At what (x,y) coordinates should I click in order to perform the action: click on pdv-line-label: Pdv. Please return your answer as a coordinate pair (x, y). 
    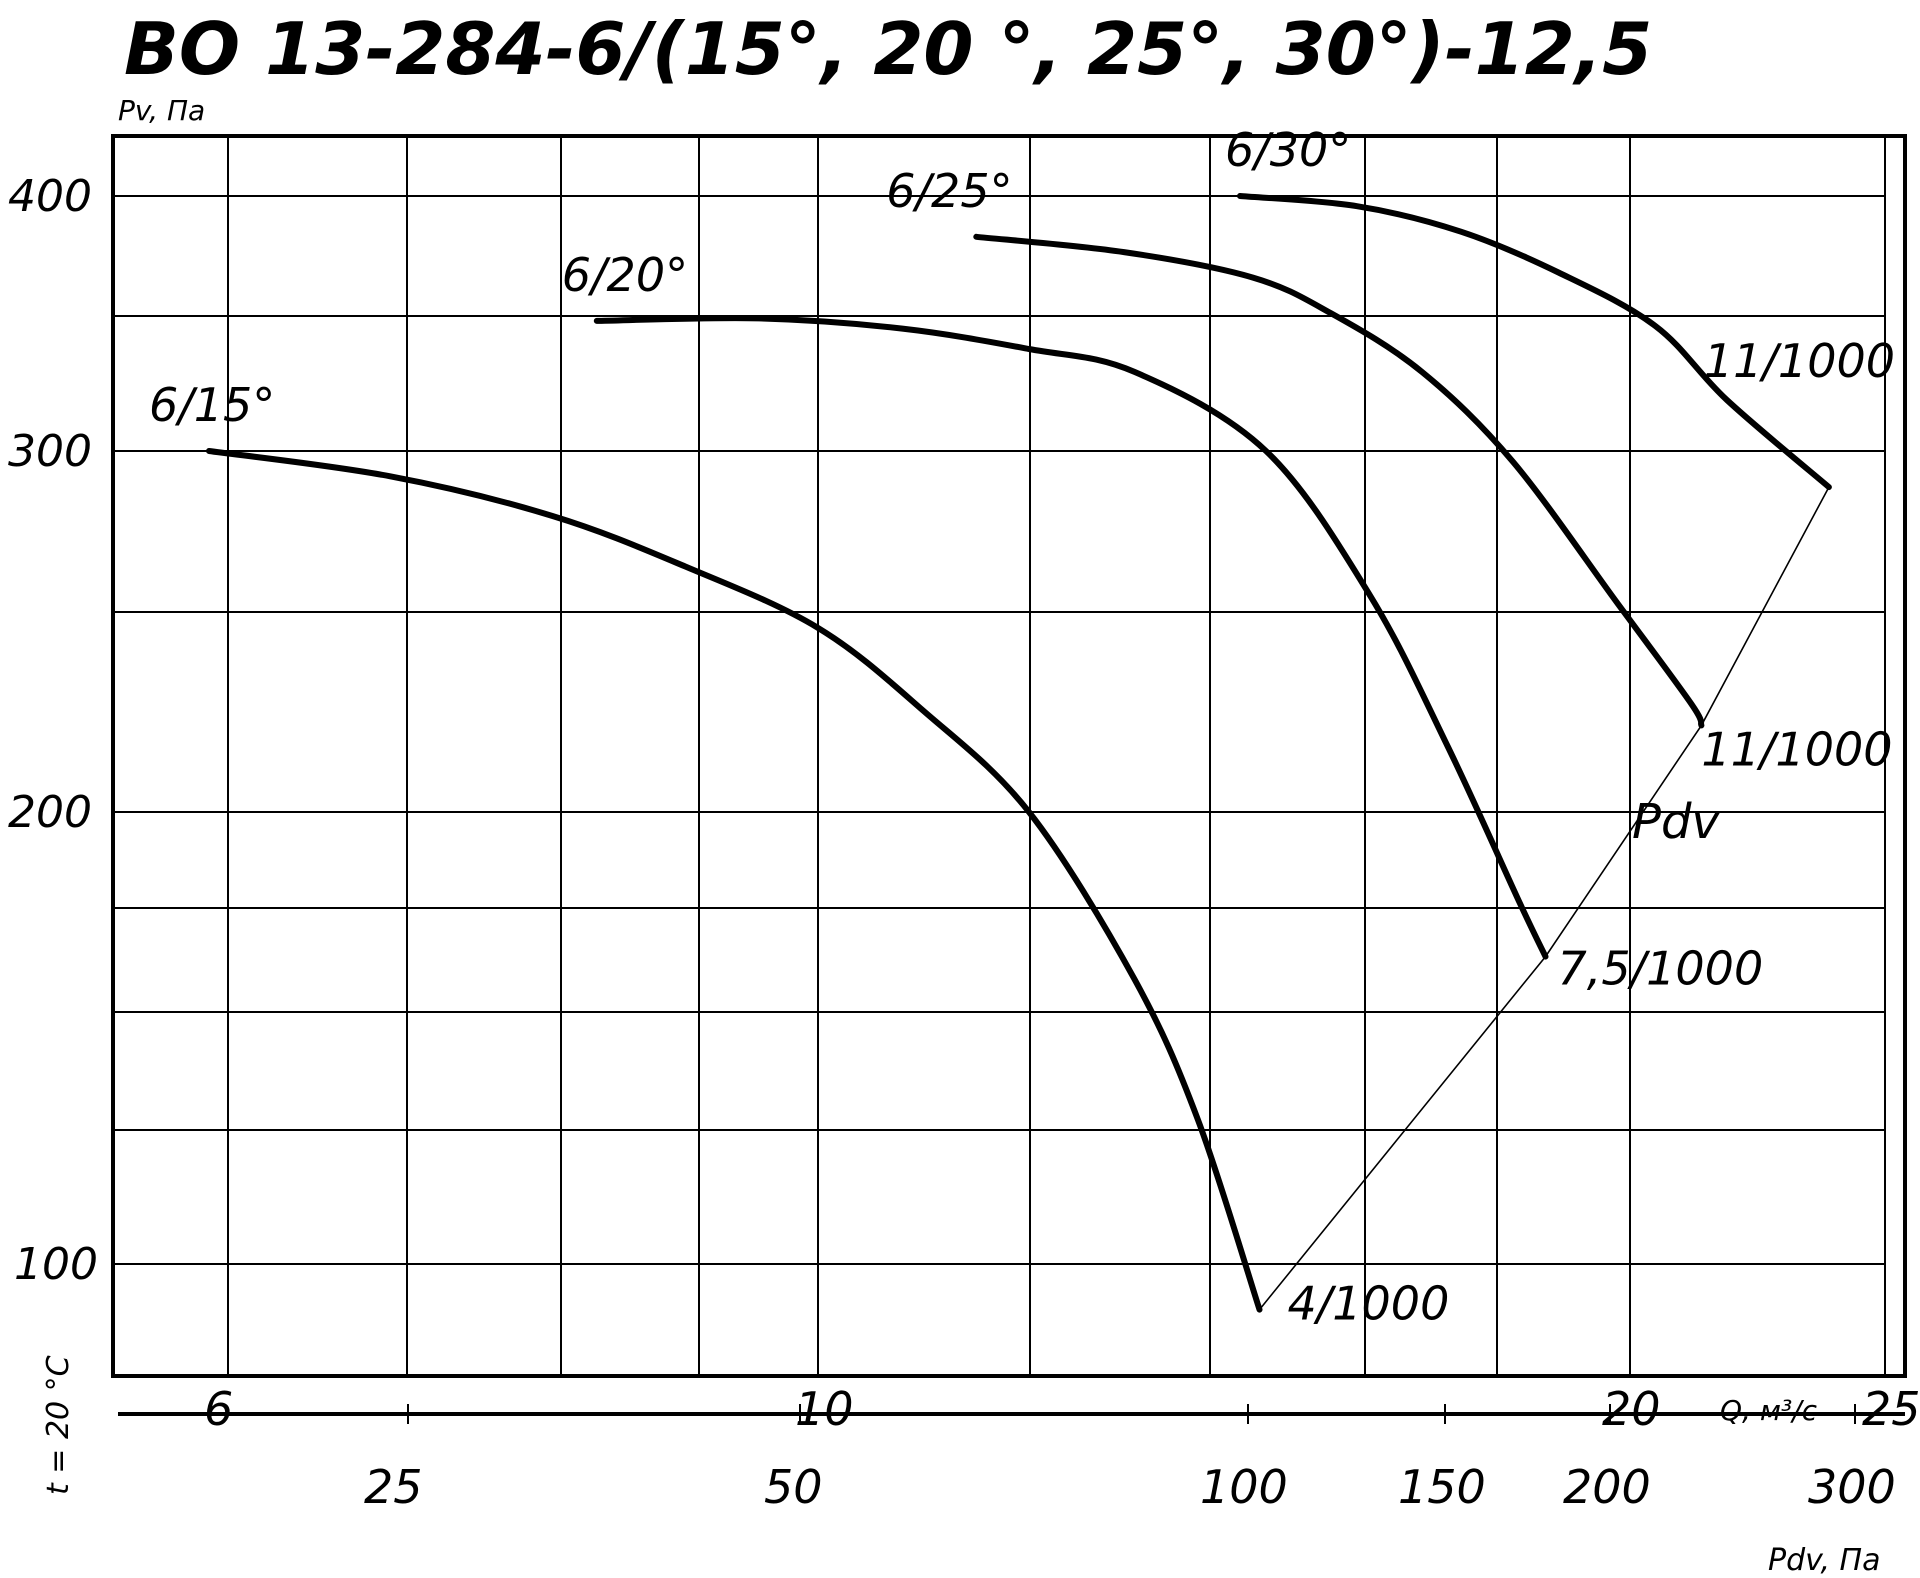
    Looking at the image, I should click on (1676, 822).